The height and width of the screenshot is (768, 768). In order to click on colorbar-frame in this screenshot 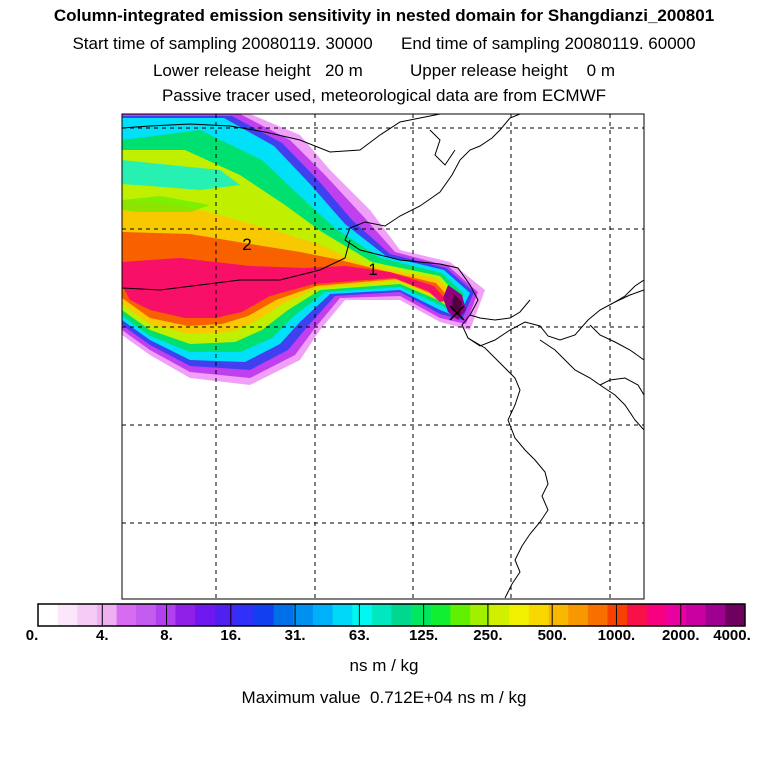, I will do `click(391, 615)`.